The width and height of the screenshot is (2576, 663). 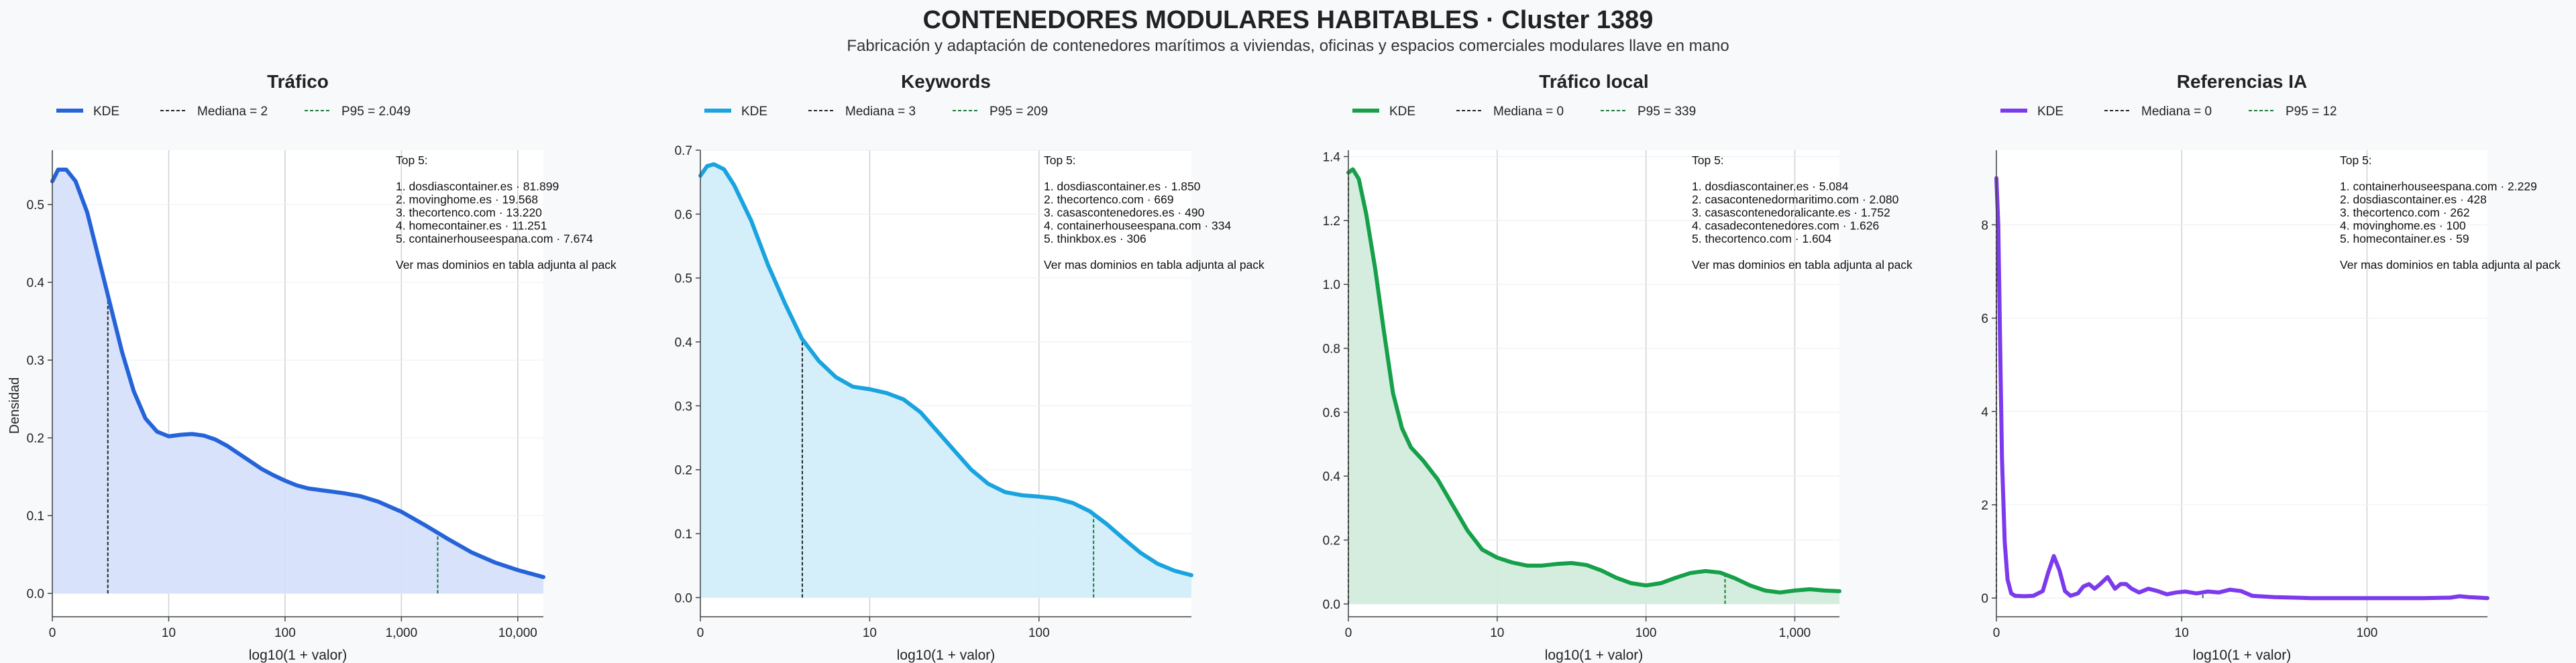 I want to click on legend: KDE Mediana = 0 P95 = 12, so click(x=2168, y=112).